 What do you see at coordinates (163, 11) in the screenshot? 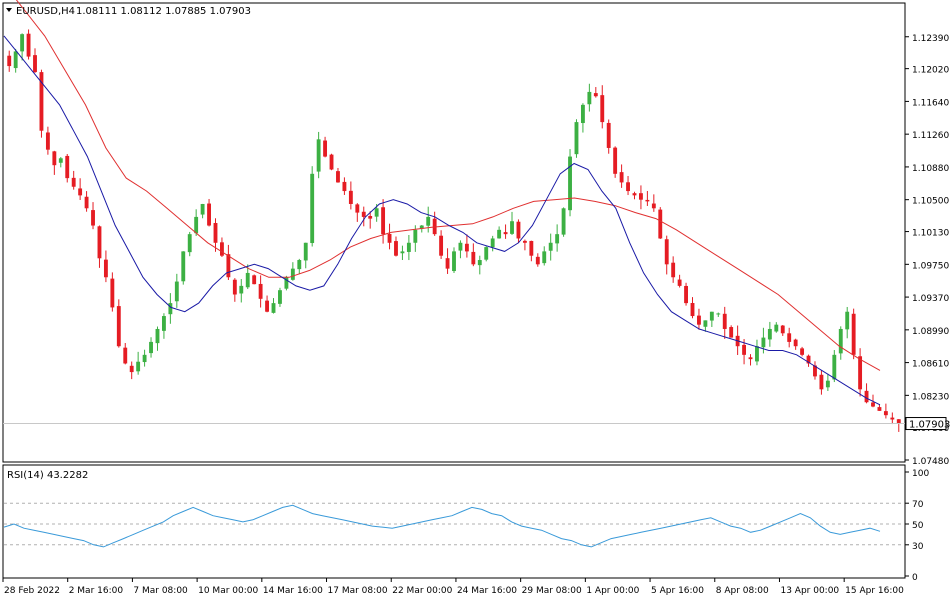
I see `ohlc-values: 1.08111 1.08112 1.07885 1.07903` at bounding box center [163, 11].